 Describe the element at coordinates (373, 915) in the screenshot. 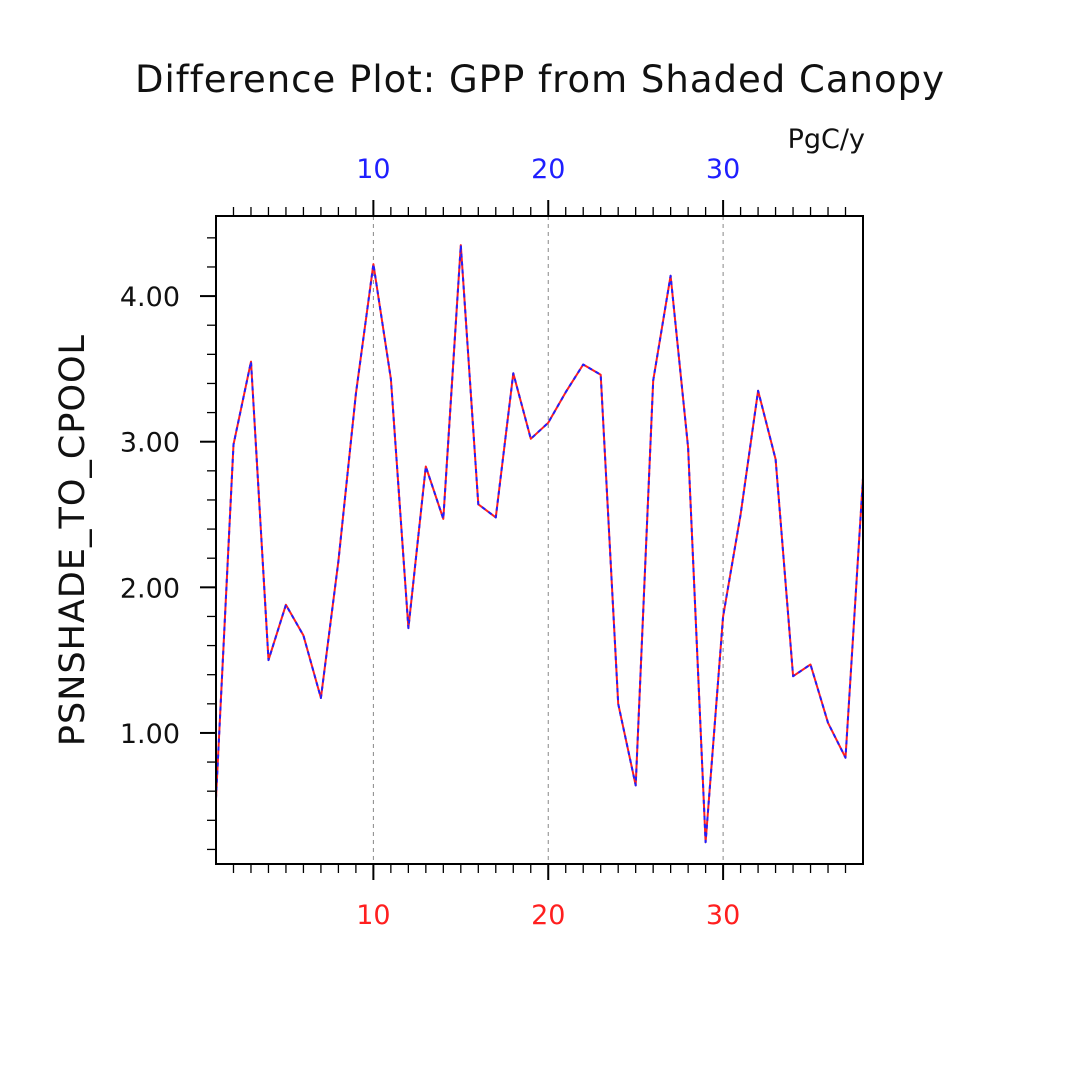

I see `x-tick-label-bottom: 10` at that location.